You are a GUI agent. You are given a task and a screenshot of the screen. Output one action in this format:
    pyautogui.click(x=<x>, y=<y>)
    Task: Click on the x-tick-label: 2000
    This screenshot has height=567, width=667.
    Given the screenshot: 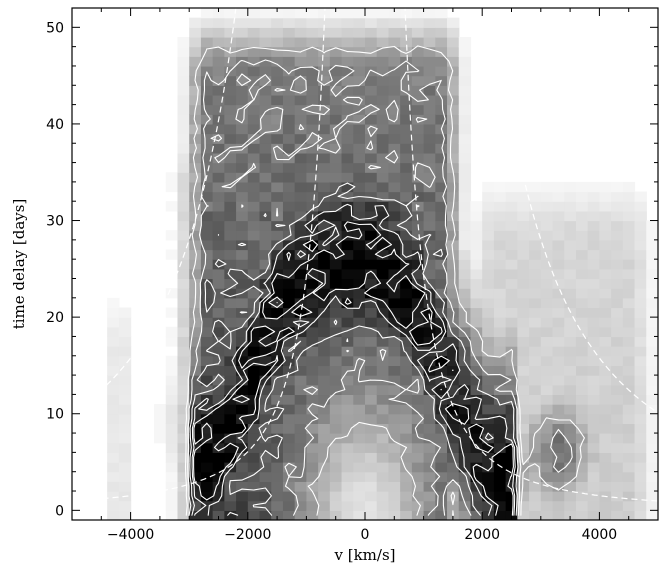 What is the action you would take?
    pyautogui.click(x=482, y=535)
    